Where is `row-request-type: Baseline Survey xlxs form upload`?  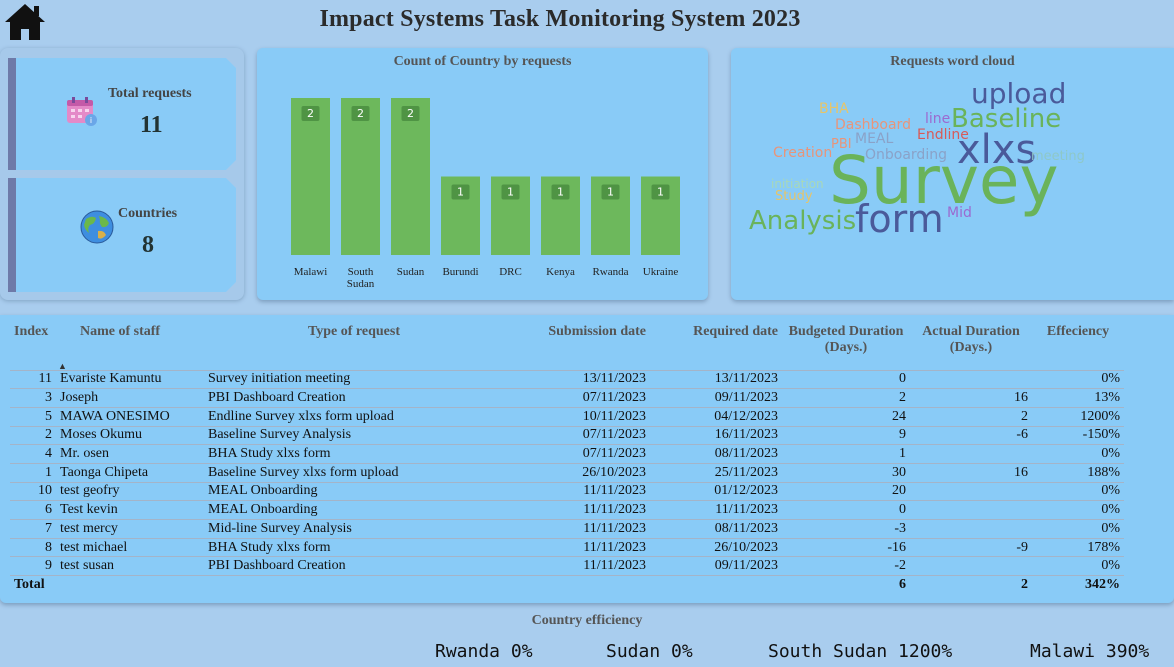
row-request-type: Baseline Survey xlxs form upload is located at coordinates (354, 472).